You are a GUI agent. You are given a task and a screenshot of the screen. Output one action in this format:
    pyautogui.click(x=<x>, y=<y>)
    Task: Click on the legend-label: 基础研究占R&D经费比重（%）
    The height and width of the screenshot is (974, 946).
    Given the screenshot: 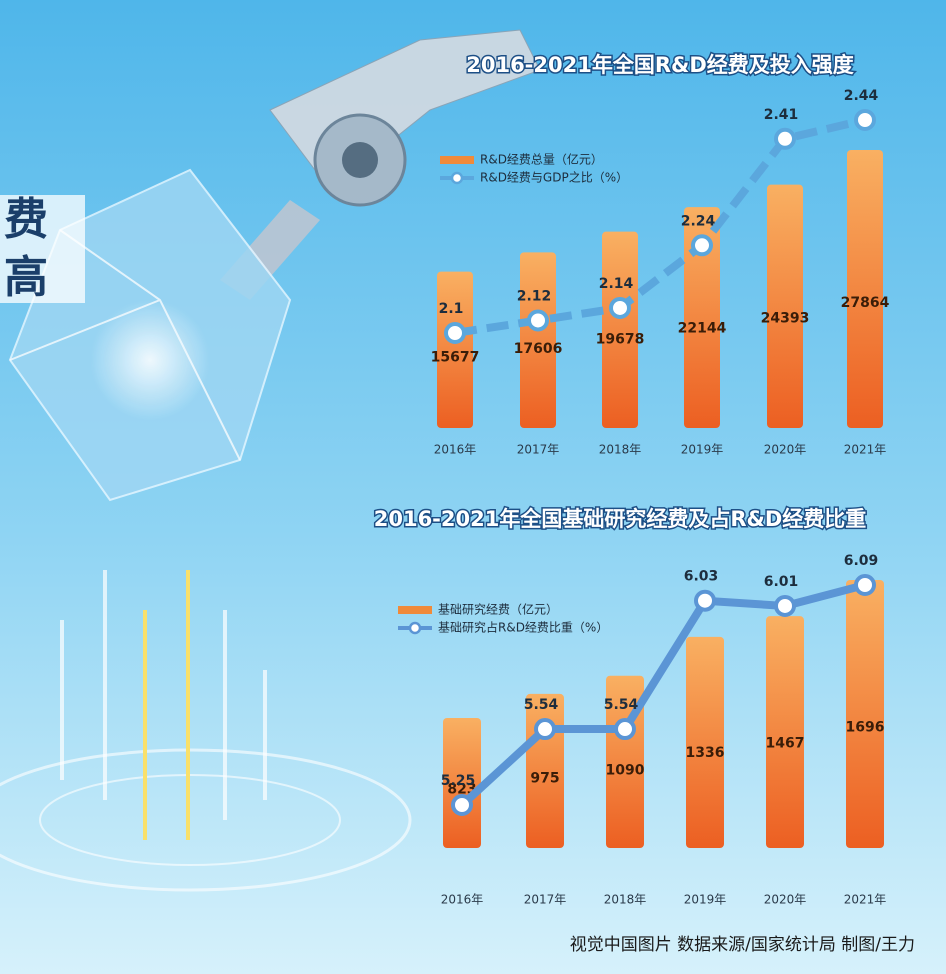 What is the action you would take?
    pyautogui.click(x=523, y=627)
    